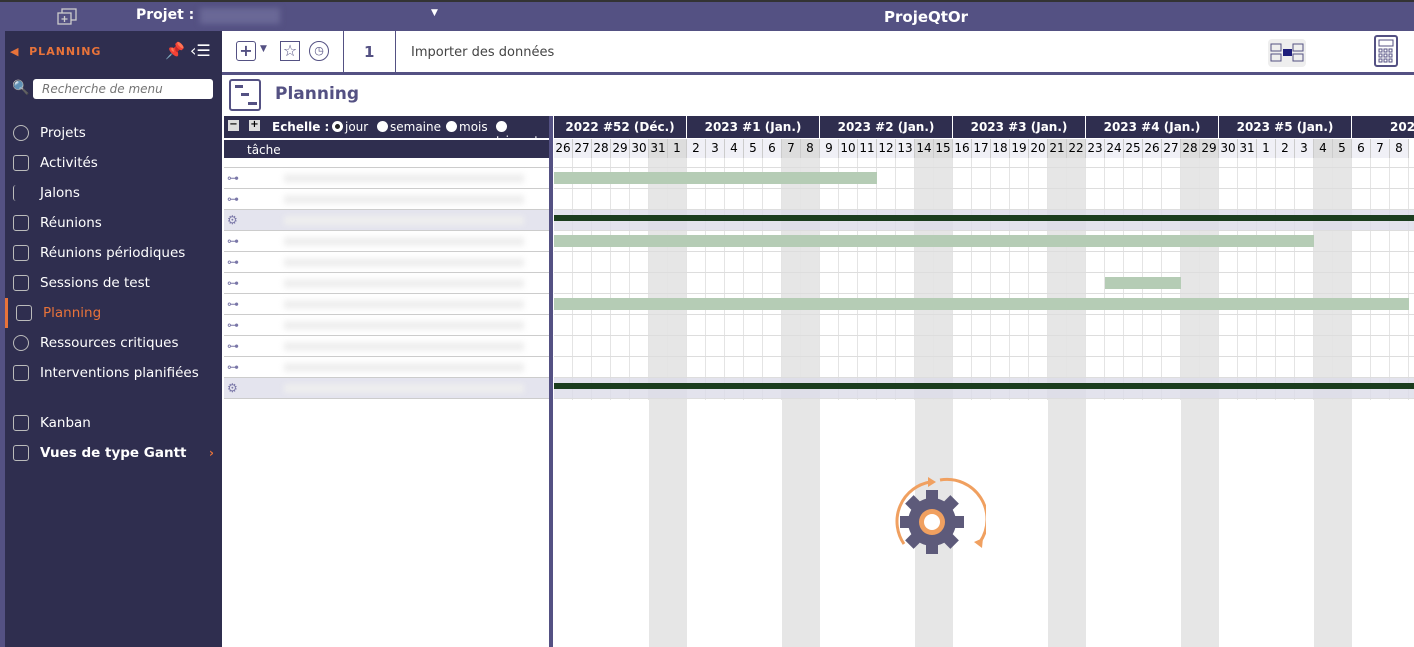 This screenshot has width=1414, height=647. Describe the element at coordinates (113, 253) in the screenshot. I see `menu-item-reunions-periodiques: Réunions périodiques` at that location.